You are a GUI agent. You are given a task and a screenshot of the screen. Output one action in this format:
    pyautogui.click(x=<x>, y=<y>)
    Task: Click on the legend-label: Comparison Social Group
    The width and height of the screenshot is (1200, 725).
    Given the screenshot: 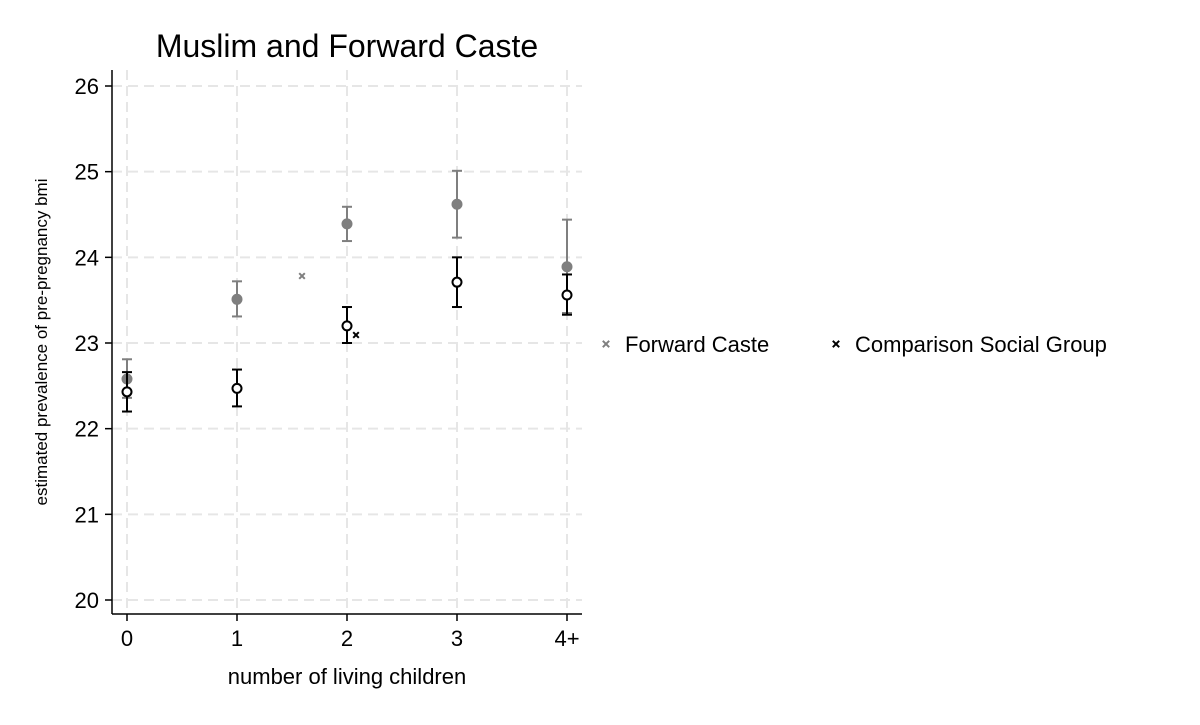 What is the action you would take?
    pyautogui.click(x=981, y=344)
    